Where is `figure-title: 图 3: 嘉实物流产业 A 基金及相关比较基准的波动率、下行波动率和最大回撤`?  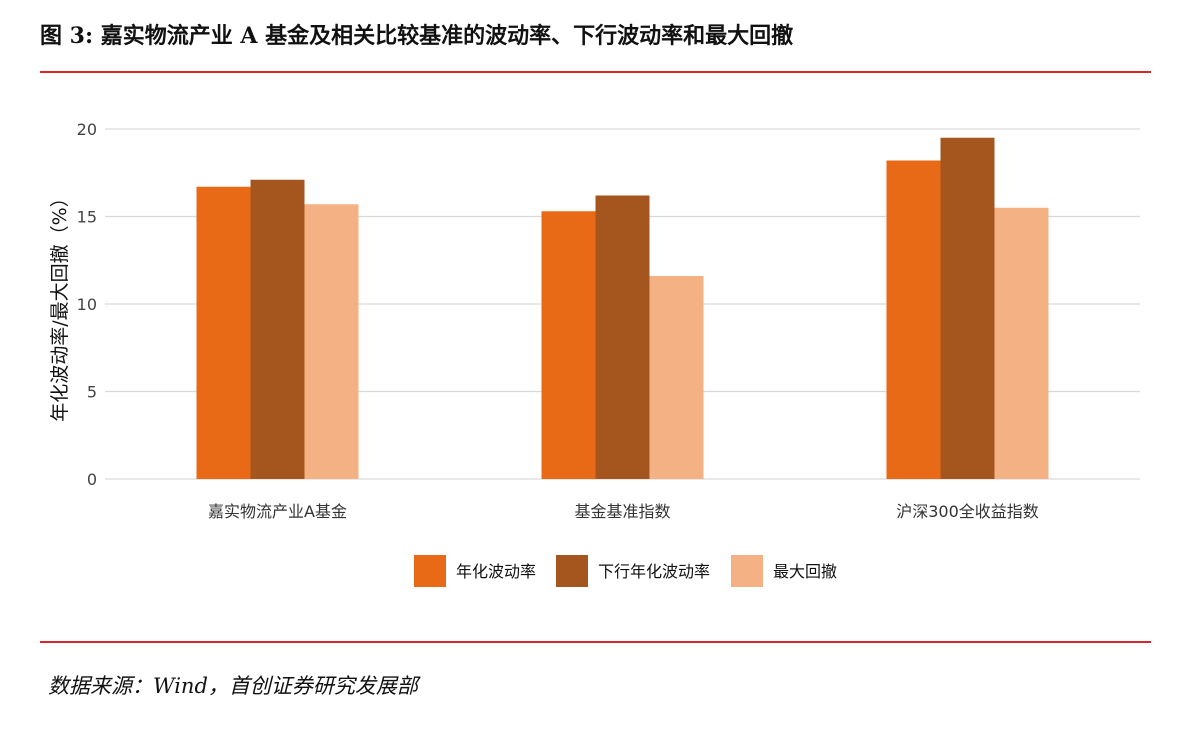
figure-title: 图 3: 嘉实物流产业 A 基金及相关比较基准的波动率、下行波动率和最大回撤 is located at coordinates (417, 36).